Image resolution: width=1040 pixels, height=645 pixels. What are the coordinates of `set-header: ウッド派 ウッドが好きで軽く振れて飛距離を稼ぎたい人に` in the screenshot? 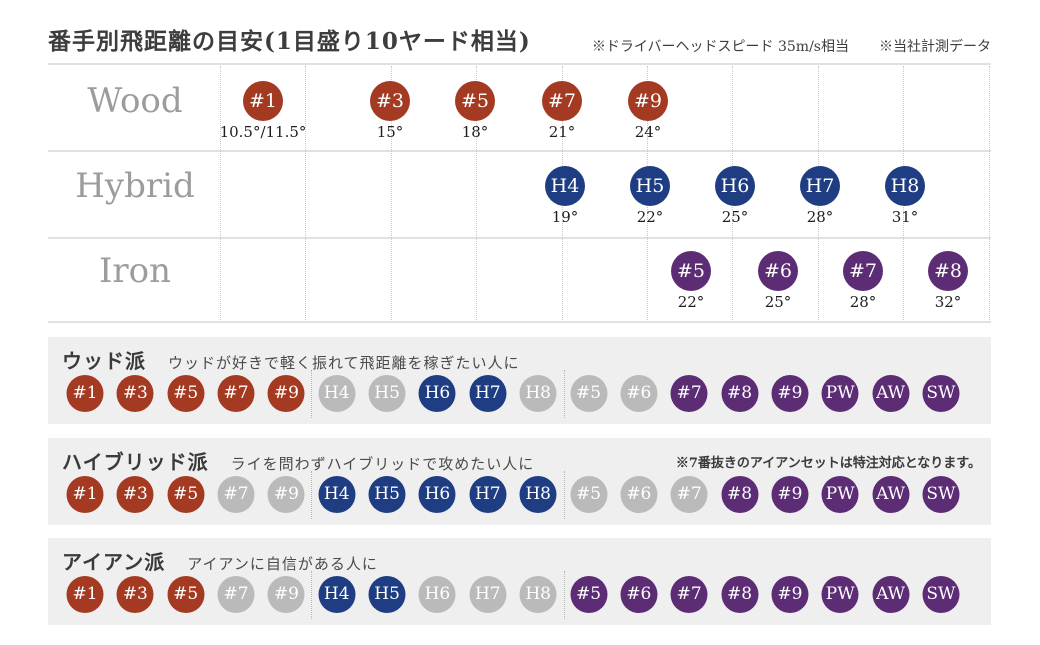 It's located at (291, 359).